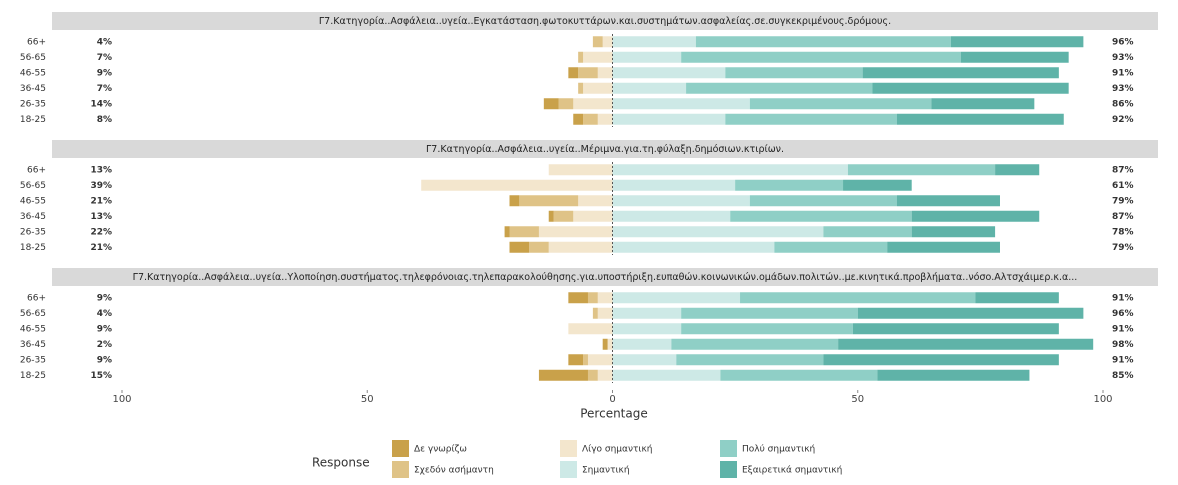 Image resolution: width=1178 pixels, height=485 pixels. What do you see at coordinates (440, 450) in the screenshot?
I see `legend-label: Δε γνωρίζω` at bounding box center [440, 450].